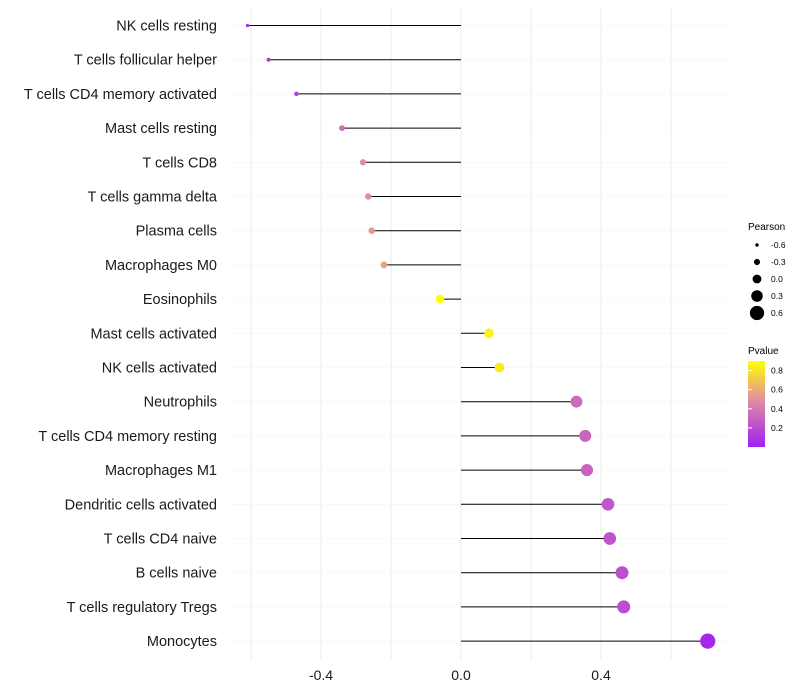  What do you see at coordinates (182, 642) in the screenshot?
I see `category-label: Monocytes` at bounding box center [182, 642].